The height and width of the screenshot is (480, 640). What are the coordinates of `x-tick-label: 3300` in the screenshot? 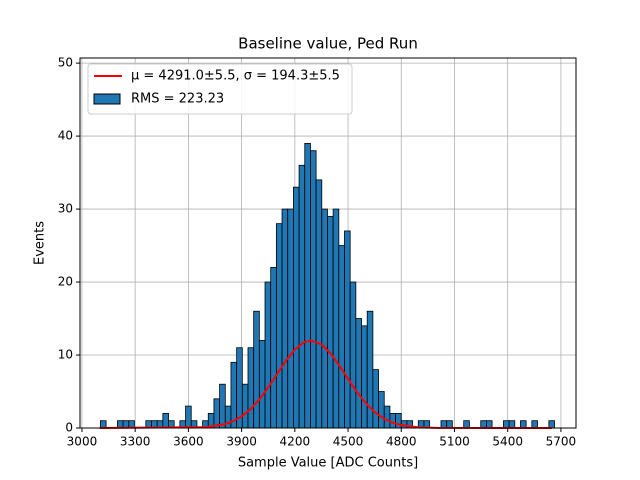 It's located at (135, 442).